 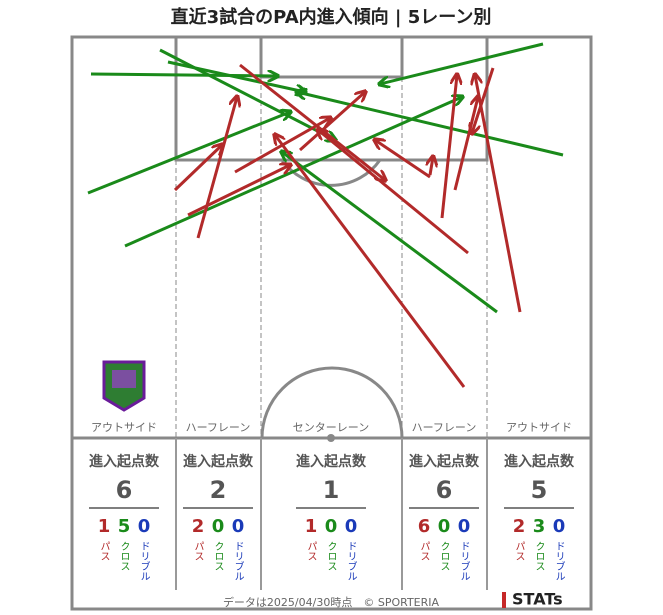 I want to click on panel-dividers, so click(x=331, y=514).